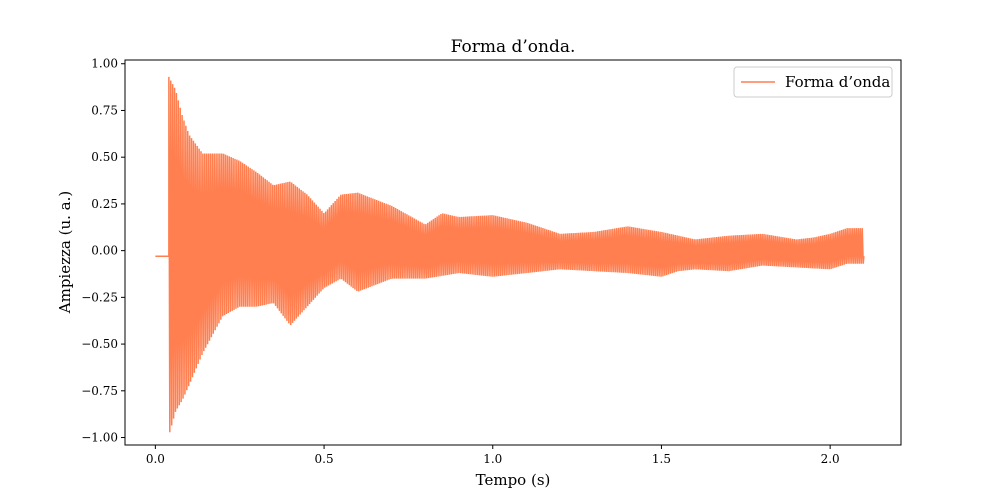 Image resolution: width=1000 pixels, height=500 pixels. I want to click on y-tick-label: 1.00, so click(104, 64).